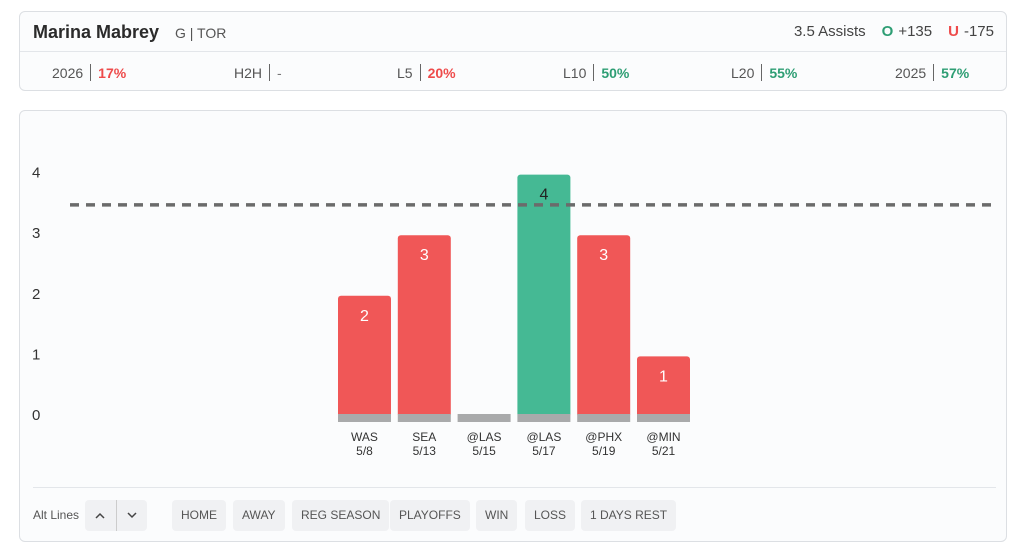 Image resolution: width=1024 pixels, height=555 pixels. I want to click on bar-value-label: 1, so click(663, 376).